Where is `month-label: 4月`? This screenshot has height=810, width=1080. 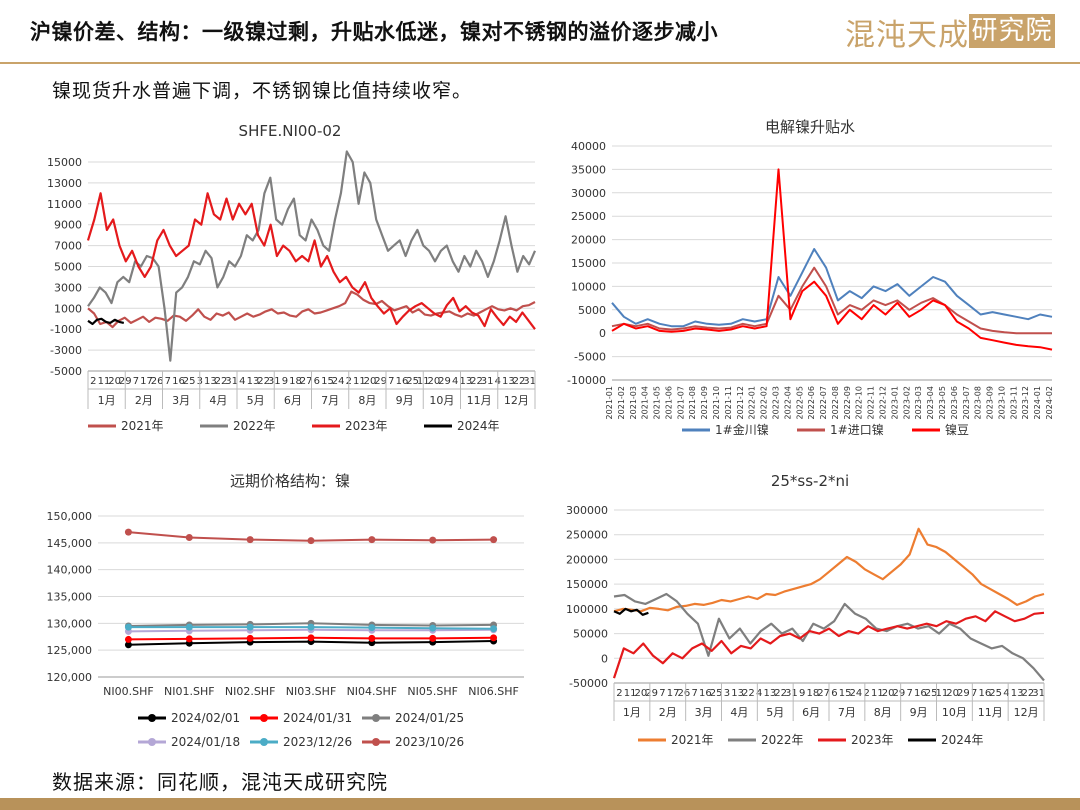
month-label: 4月 is located at coordinates (739, 712).